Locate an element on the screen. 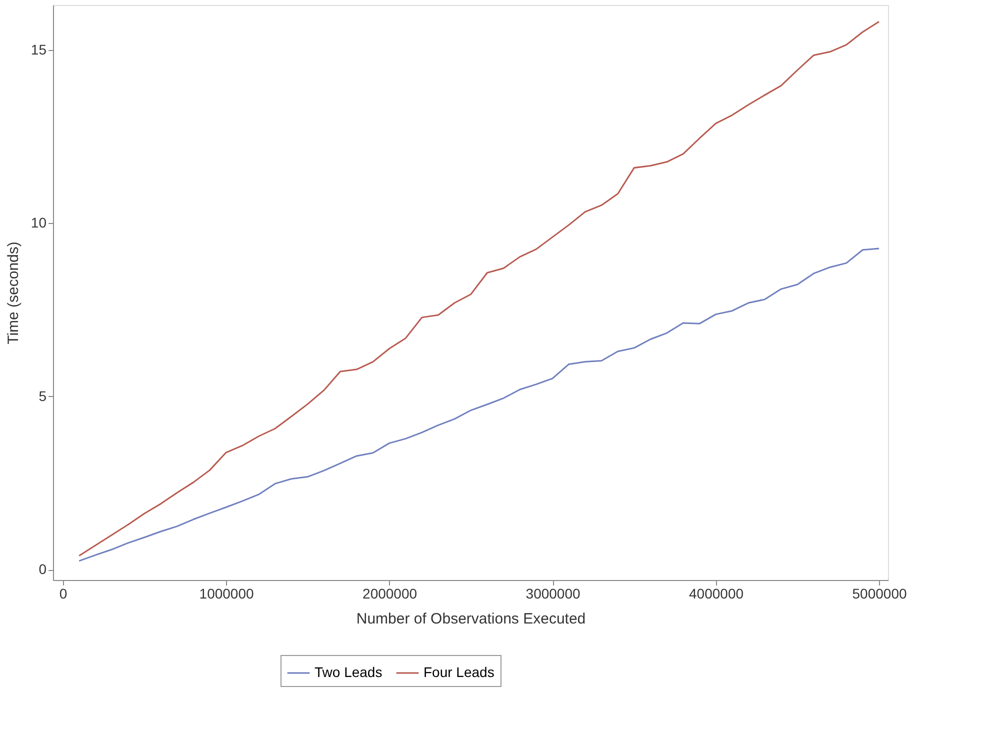  legend-label: Four Leads is located at coordinates (459, 672).